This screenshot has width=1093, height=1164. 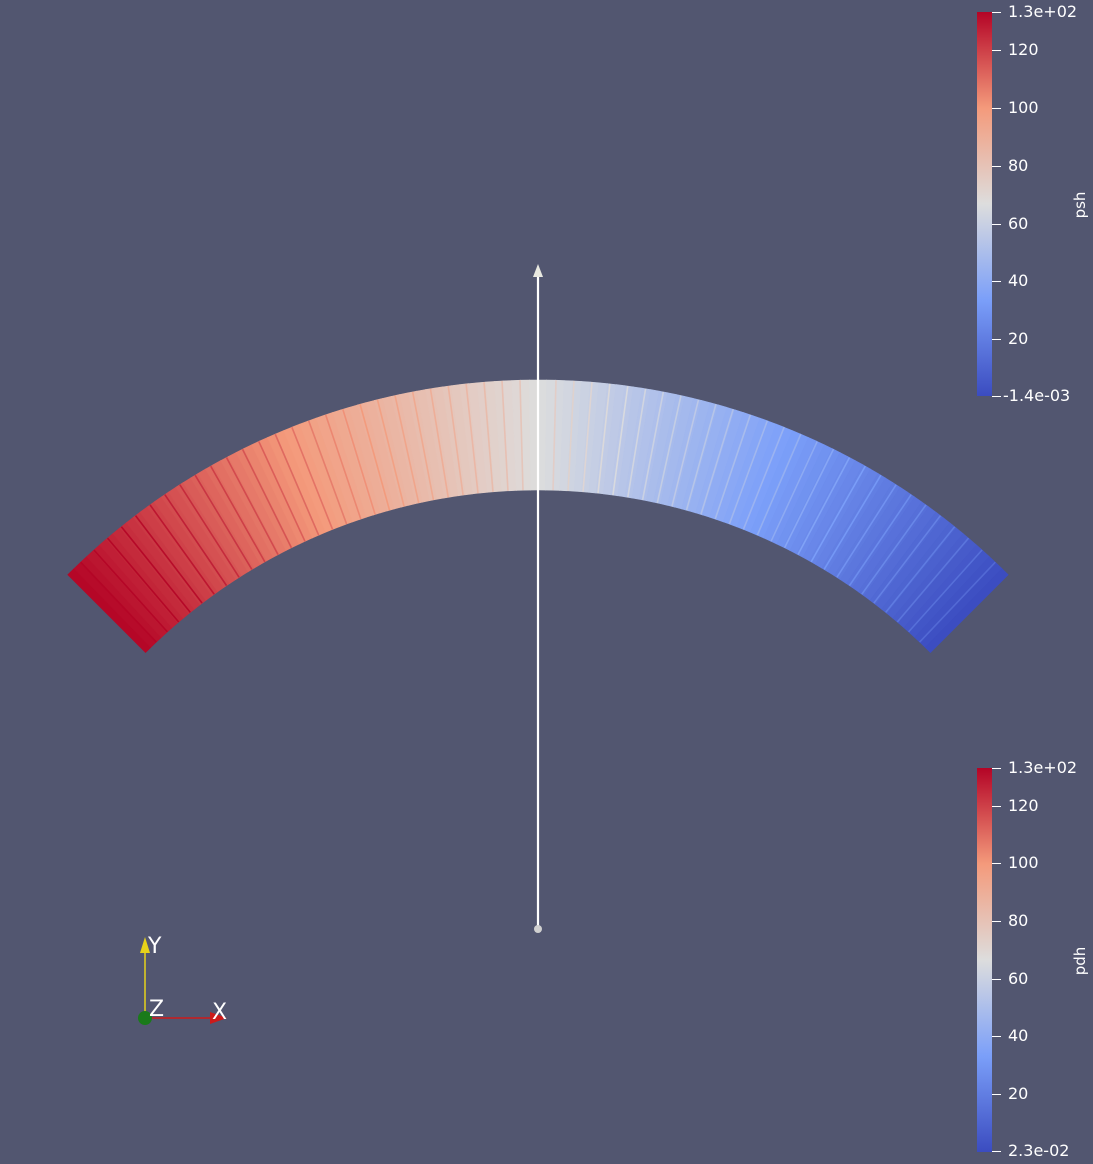 What do you see at coordinates (145, 945) in the screenshot?
I see `y-axis-arrowhead` at bounding box center [145, 945].